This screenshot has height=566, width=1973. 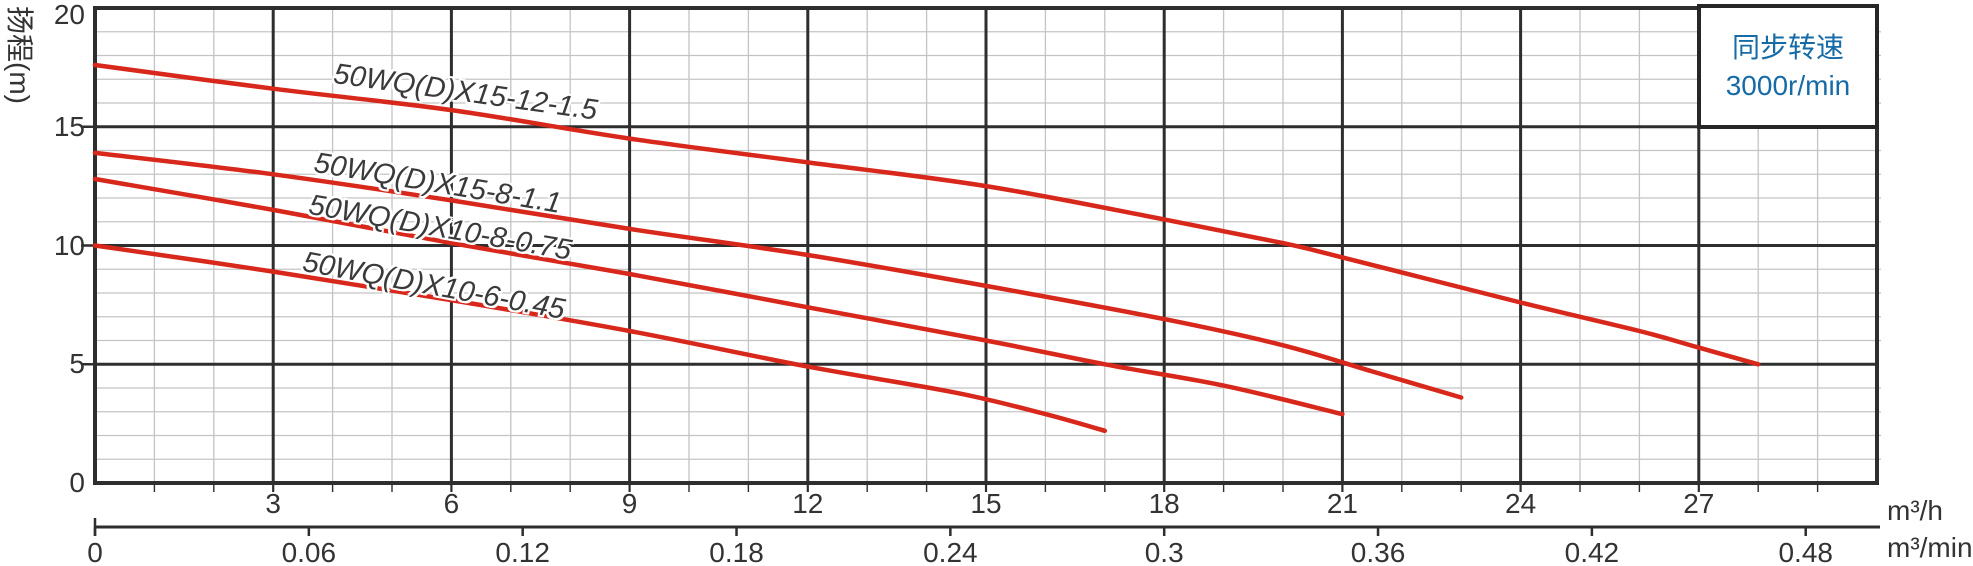 I want to click on x-tick-label: 24, so click(x=1521, y=503).